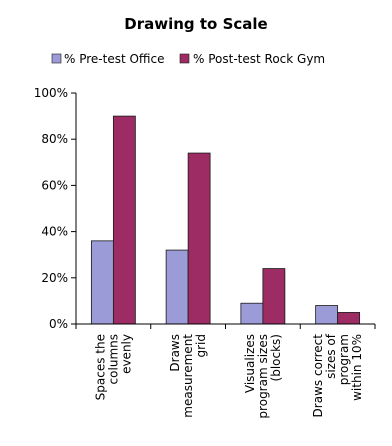  What do you see at coordinates (195, 24) in the screenshot?
I see `chart-title: Drawing to Scale` at bounding box center [195, 24].